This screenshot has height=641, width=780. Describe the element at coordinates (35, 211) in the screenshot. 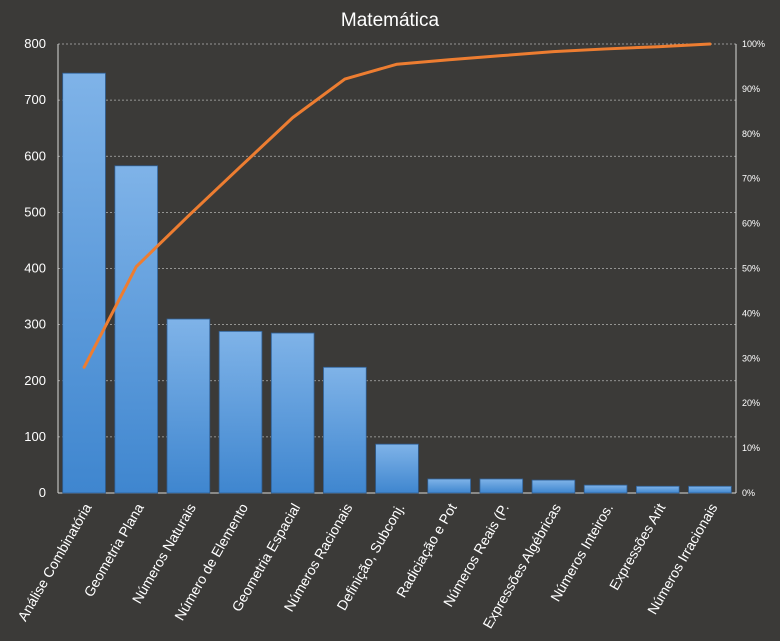

I see `y-tick-label: 500` at that location.